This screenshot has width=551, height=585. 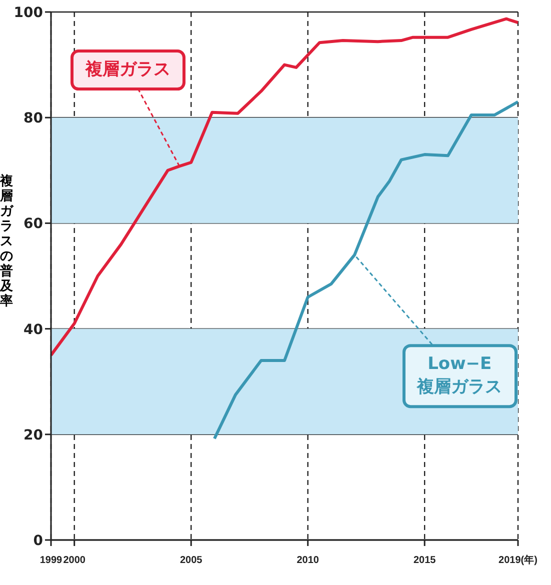 What do you see at coordinates (518, 560) in the screenshot?
I see `x-tick-label: 2019(年)` at bounding box center [518, 560].